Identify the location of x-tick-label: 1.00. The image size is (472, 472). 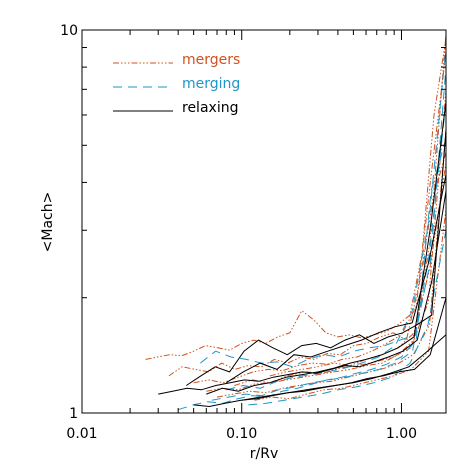
(401, 434).